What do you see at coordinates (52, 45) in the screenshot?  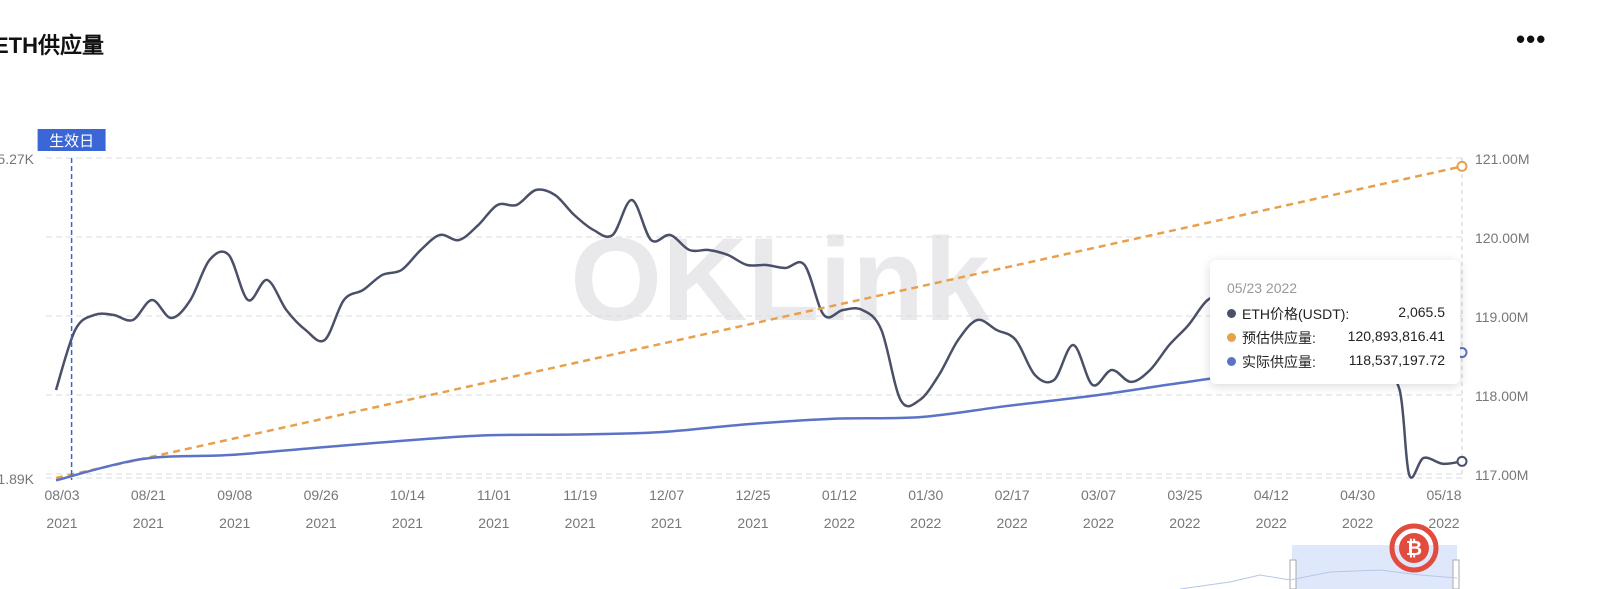 I see `chart-title: ETH供应量` at bounding box center [52, 45].